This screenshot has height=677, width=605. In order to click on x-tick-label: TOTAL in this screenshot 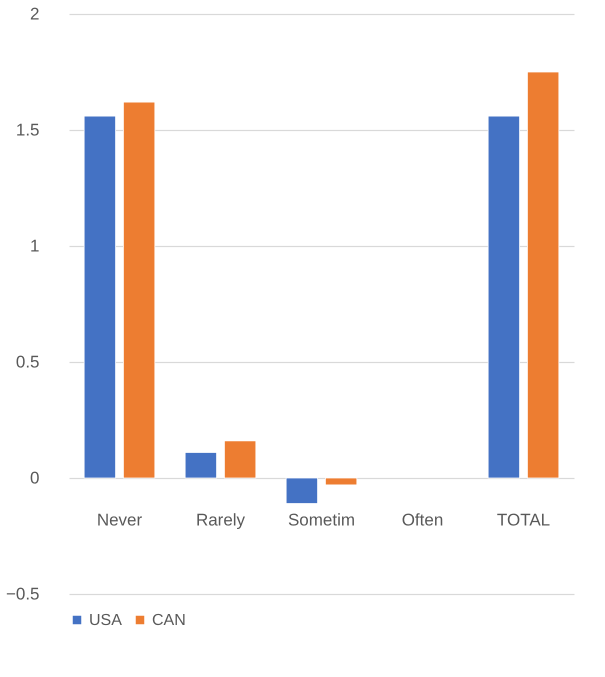, I will do `click(523, 520)`.